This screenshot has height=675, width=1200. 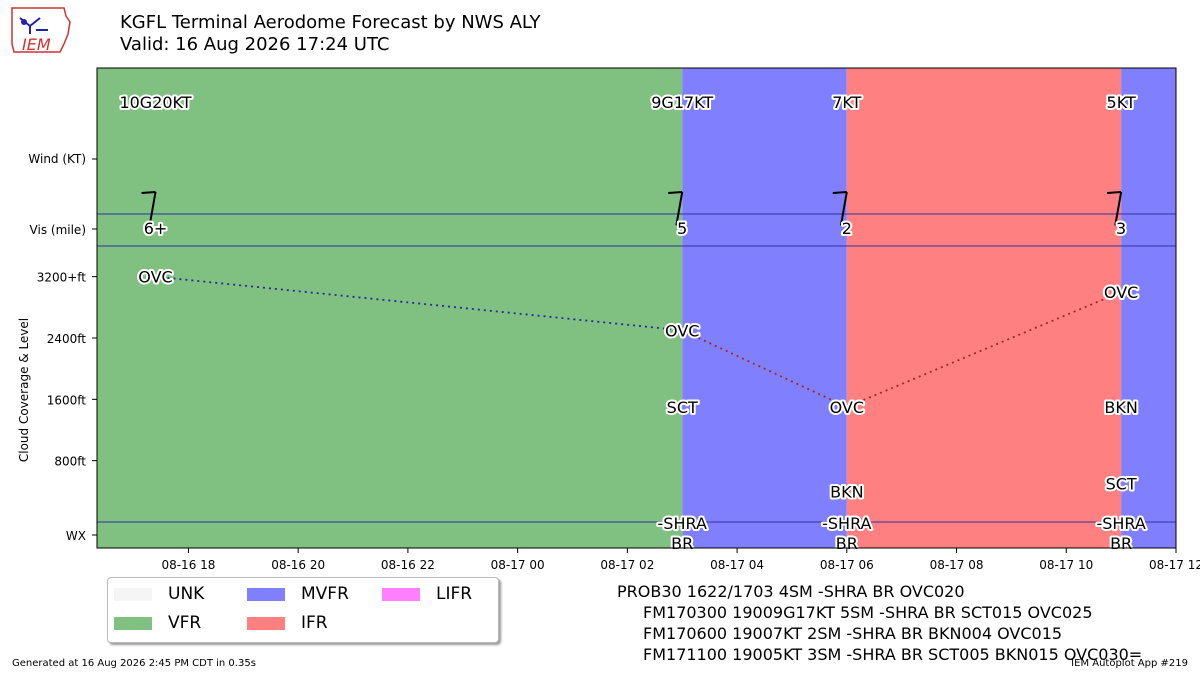 What do you see at coordinates (682, 228) in the screenshot?
I see `visibility-label: 5` at bounding box center [682, 228].